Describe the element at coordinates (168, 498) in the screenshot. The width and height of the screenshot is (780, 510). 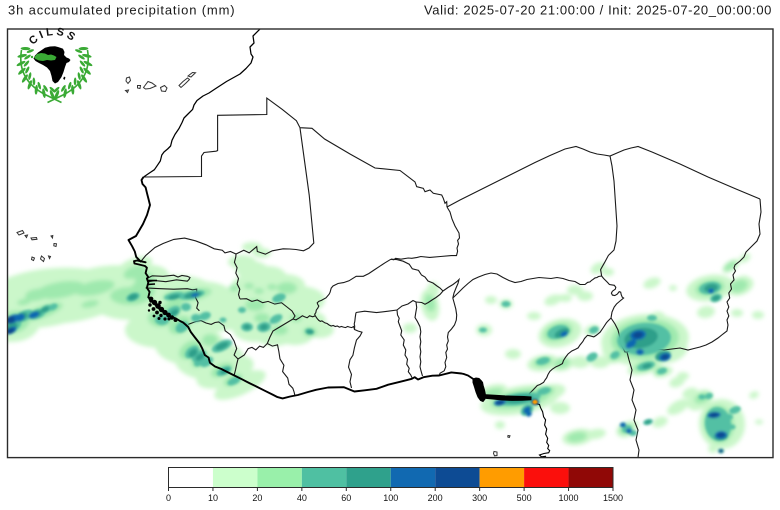
I see `svg-text: 0` at that location.